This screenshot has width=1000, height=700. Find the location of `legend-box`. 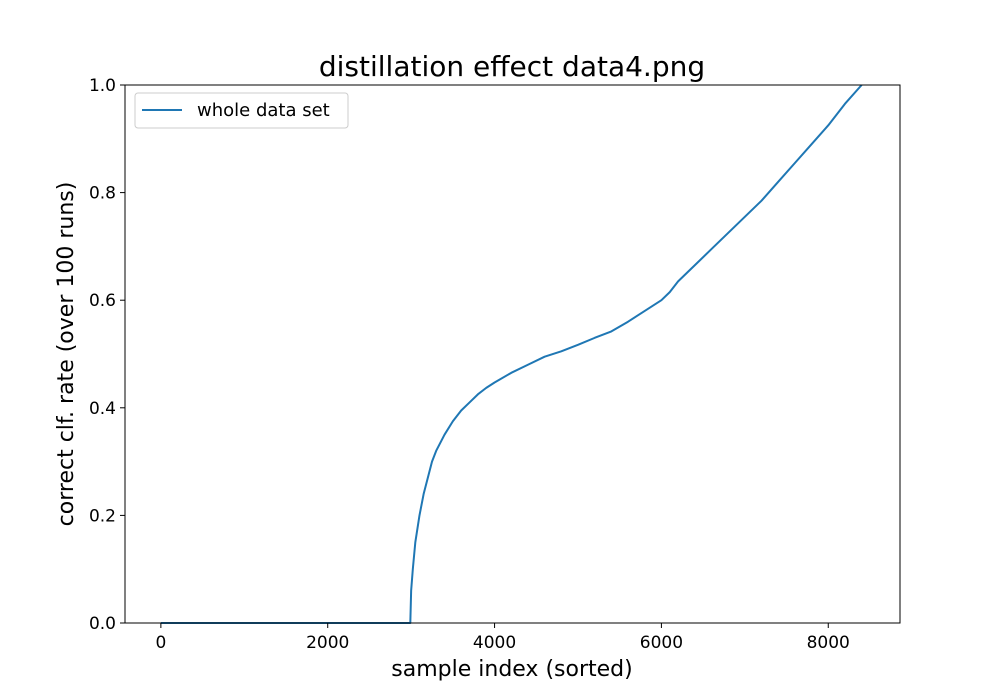

legend-box is located at coordinates (241, 110).